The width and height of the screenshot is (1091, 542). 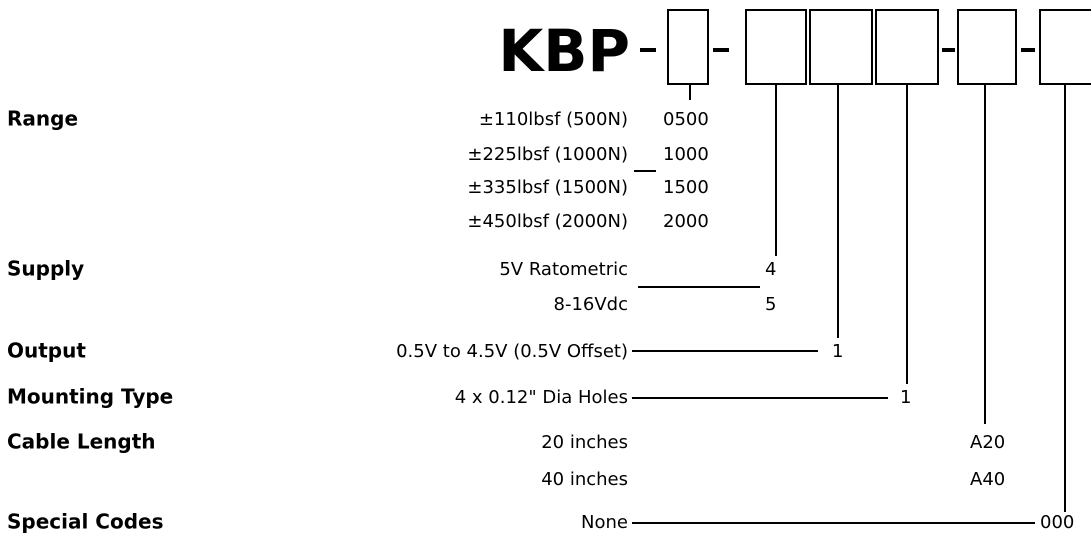 I want to click on section-label: Supply, so click(x=45, y=269).